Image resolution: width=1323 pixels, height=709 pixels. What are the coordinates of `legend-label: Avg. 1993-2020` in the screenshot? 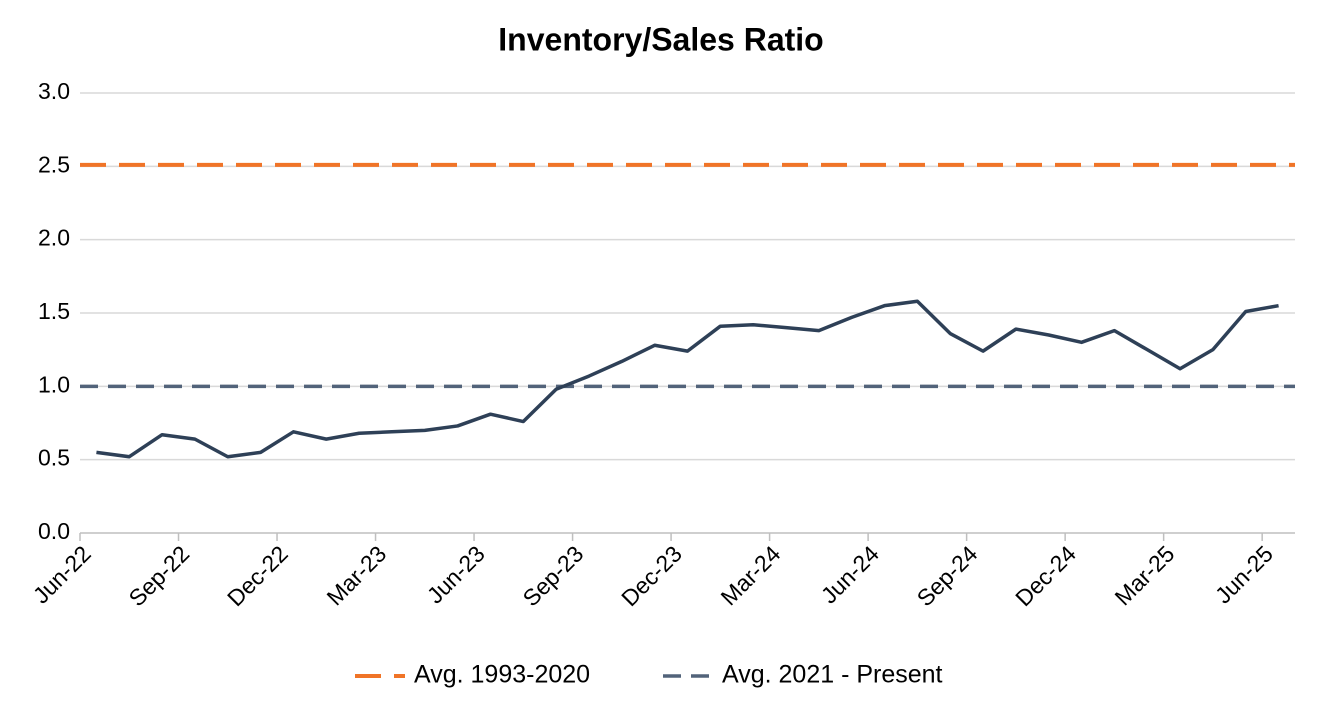 It's located at (502, 675).